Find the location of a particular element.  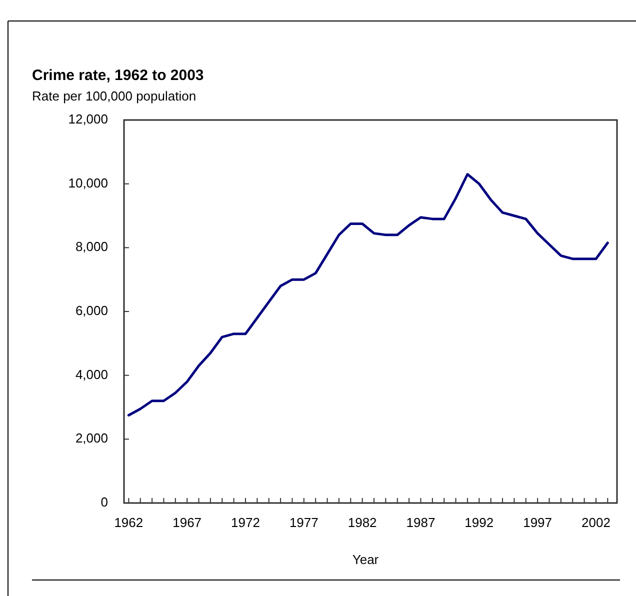

x-tick-label: 1997 is located at coordinates (537, 522).